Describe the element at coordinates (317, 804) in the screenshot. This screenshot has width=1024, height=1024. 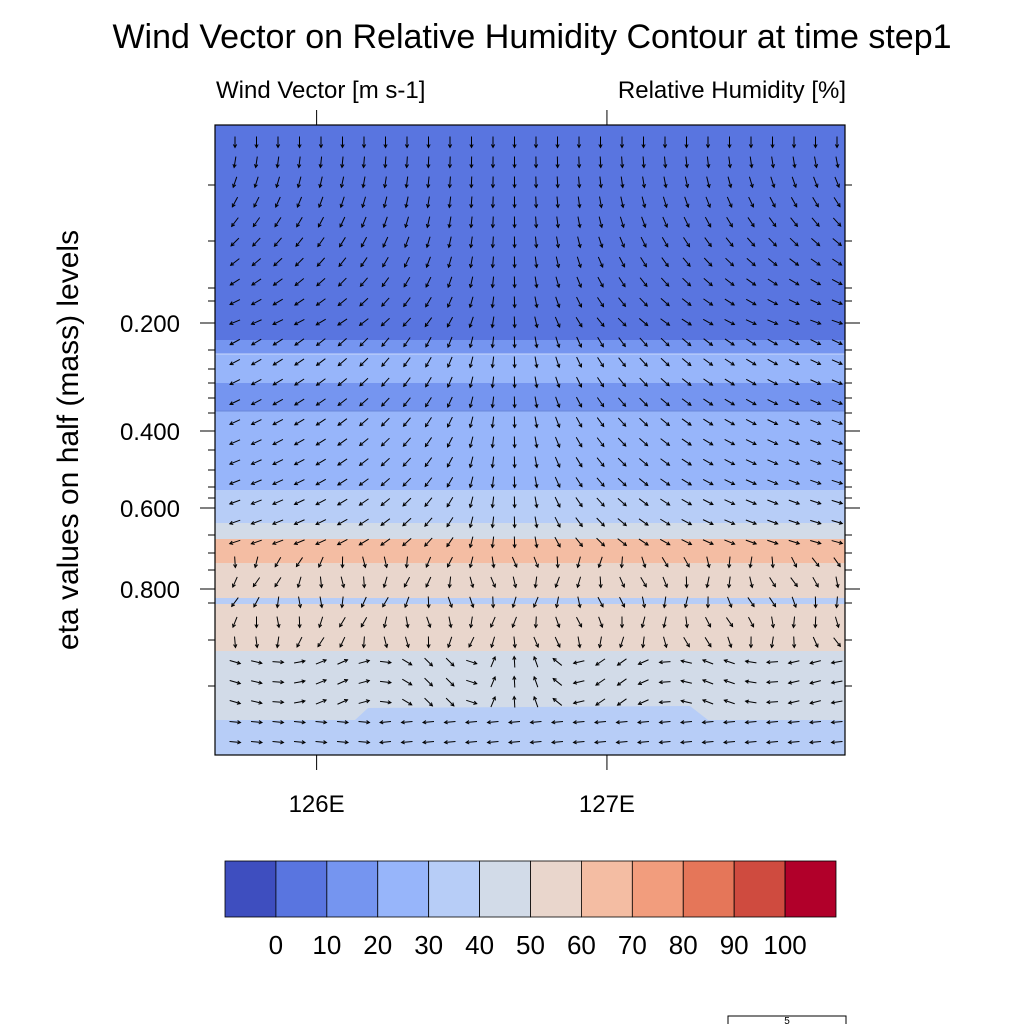
I see `x-tick-label: 126E` at that location.